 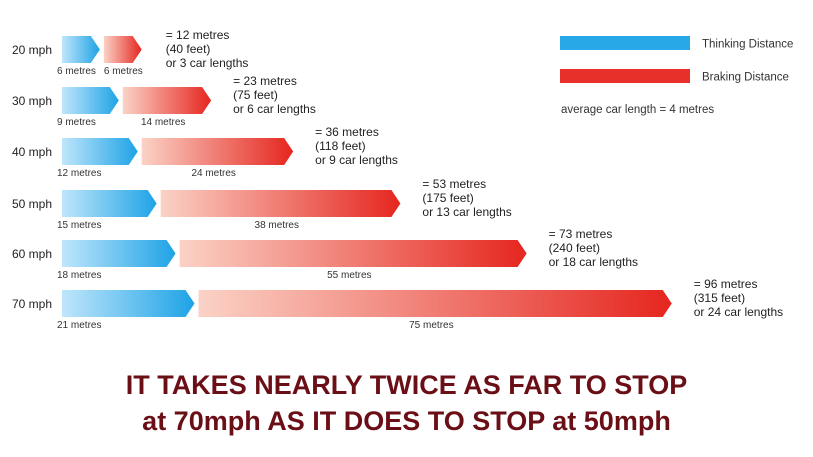 I want to click on headline-line-1: IT TAKES NEARLY TWICE AS FAR TO STOP, so click(x=406, y=385).